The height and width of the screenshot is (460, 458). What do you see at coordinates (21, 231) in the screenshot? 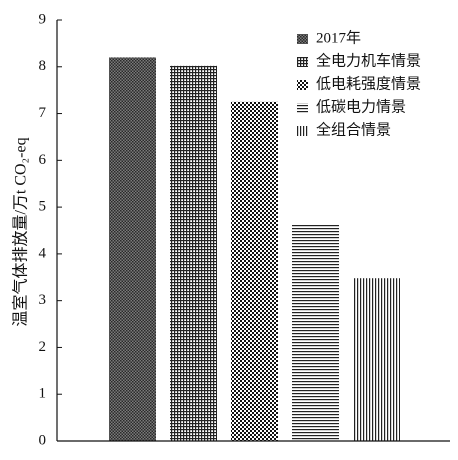
I see `y-axis-label: 温室气体排放量/万t CO₂-eq` at bounding box center [21, 231].